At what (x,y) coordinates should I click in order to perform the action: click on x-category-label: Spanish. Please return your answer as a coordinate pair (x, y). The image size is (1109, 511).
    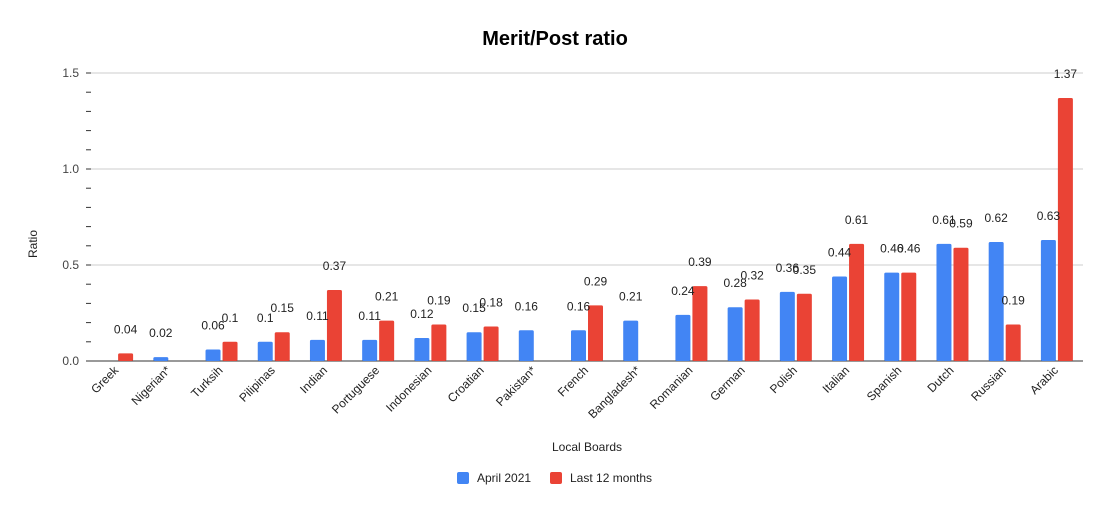
    Looking at the image, I should click on (884, 383).